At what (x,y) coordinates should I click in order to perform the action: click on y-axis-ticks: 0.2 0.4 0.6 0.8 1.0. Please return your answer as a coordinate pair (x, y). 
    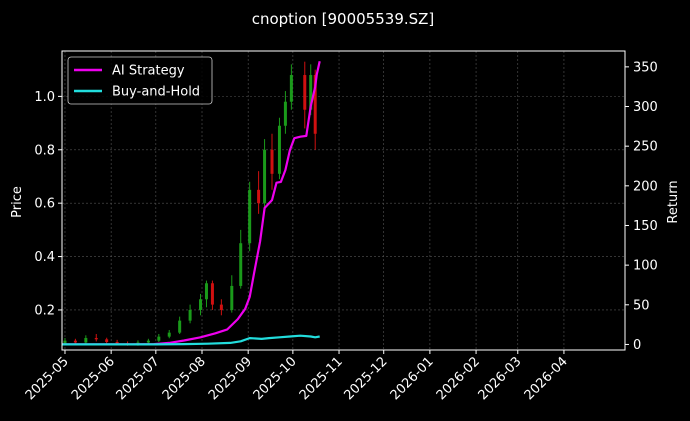
    Looking at the image, I should click on (48, 204).